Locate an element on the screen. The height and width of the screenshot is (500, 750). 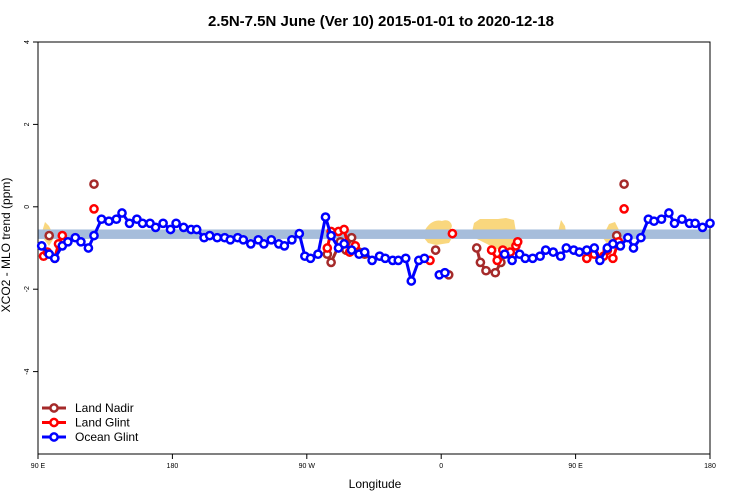
y-tick-label: 0 is located at coordinates (27, 207).